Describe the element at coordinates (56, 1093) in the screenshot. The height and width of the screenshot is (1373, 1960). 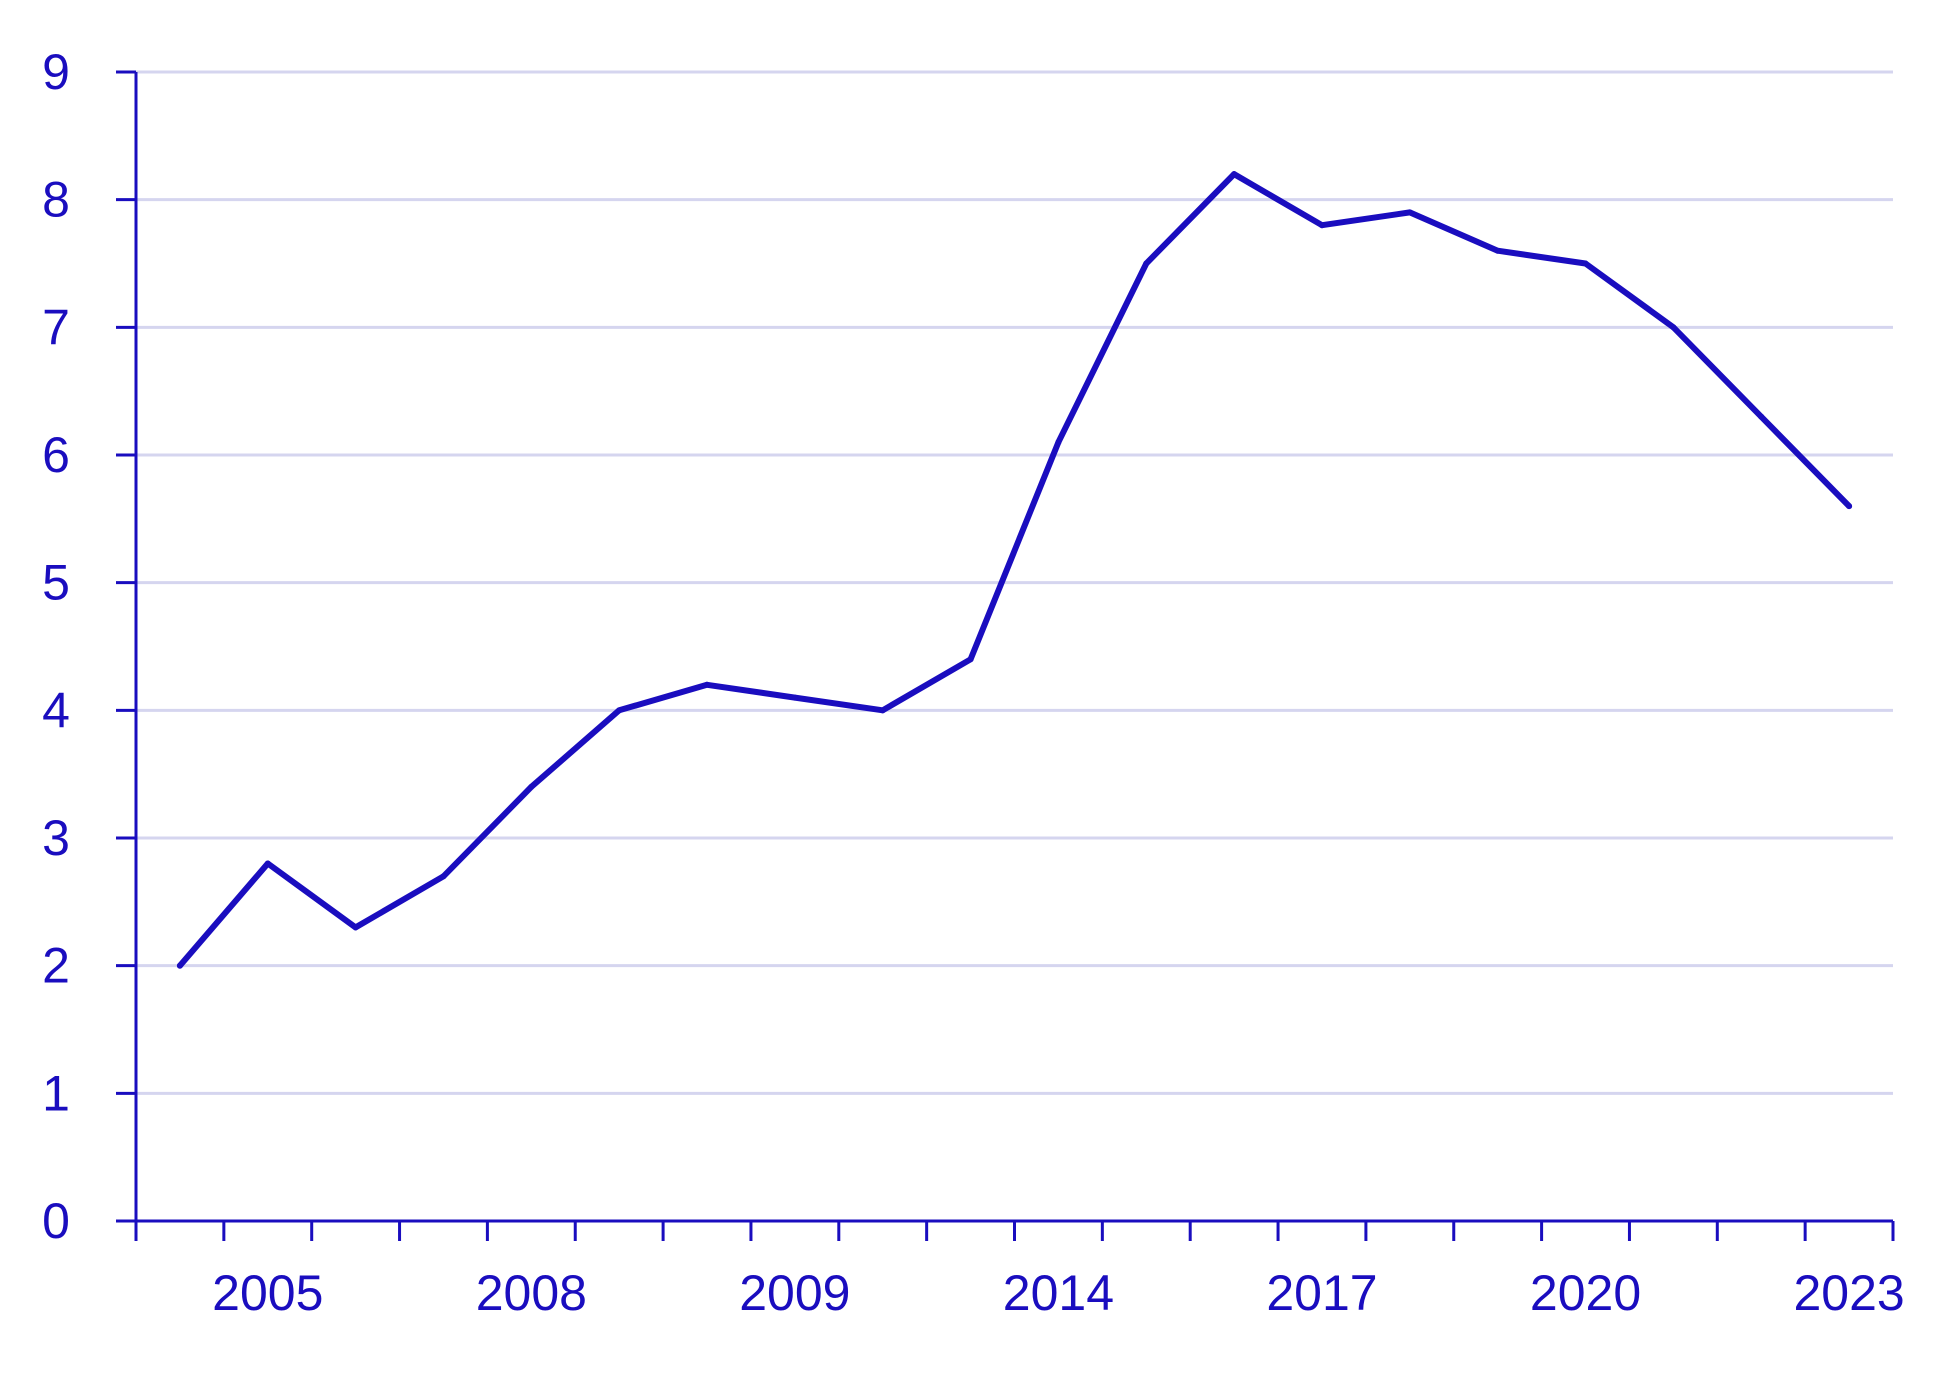
I see `y-tick-label: 1` at that location.